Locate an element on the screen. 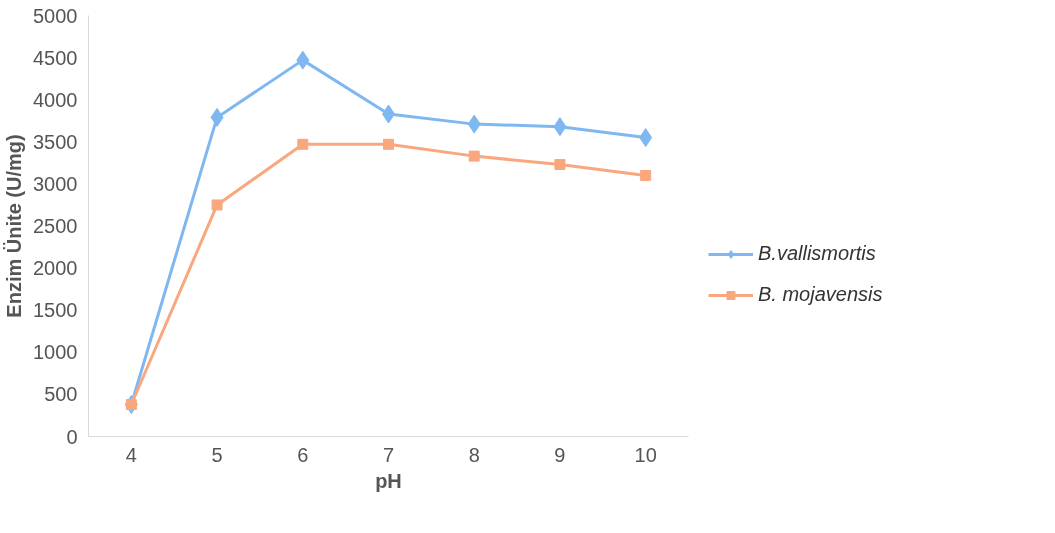 This screenshot has height=533, width=1055. x-tick-label: 8 is located at coordinates (474, 454).